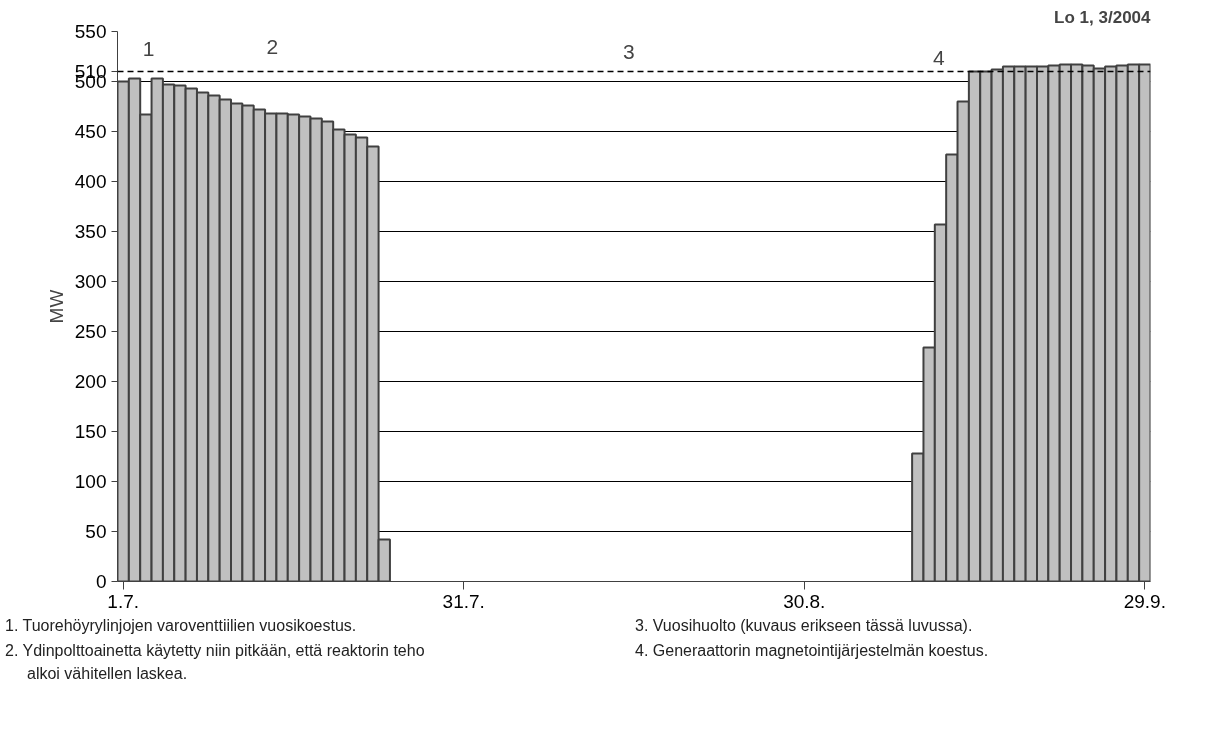  Describe the element at coordinates (804, 626) in the screenshot. I see `text: 3. Vuosihuolto (kuvaus erikseen tässä luvussa).` at that location.